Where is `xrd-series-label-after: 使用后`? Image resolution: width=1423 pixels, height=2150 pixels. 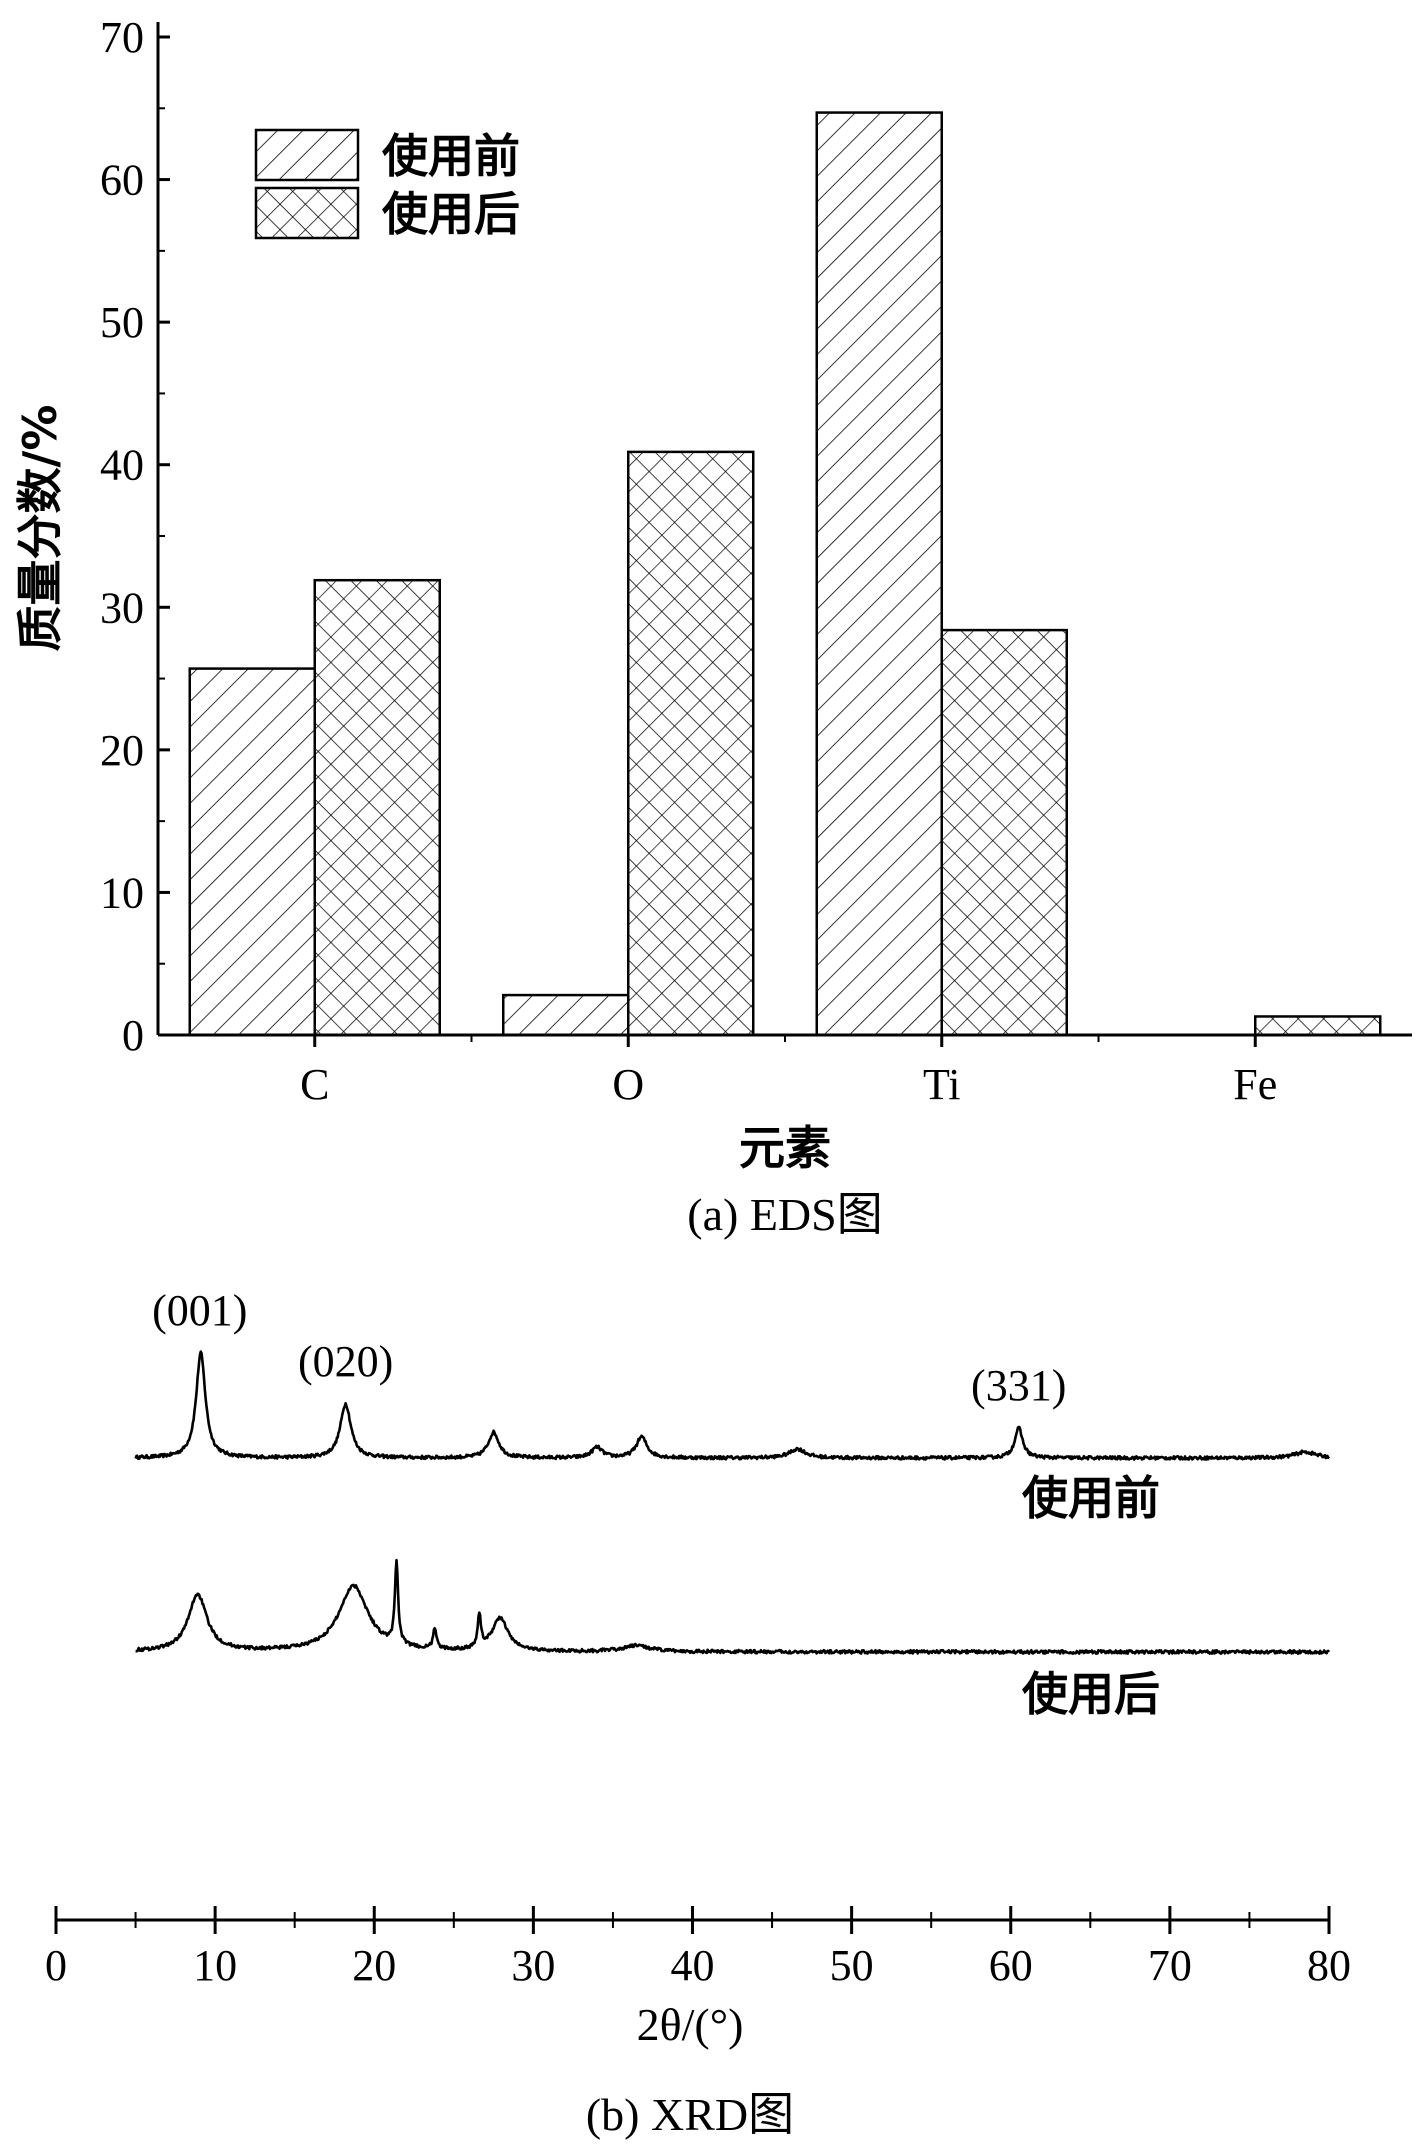 xrd-series-label-after: 使用后 is located at coordinates (1091, 1694).